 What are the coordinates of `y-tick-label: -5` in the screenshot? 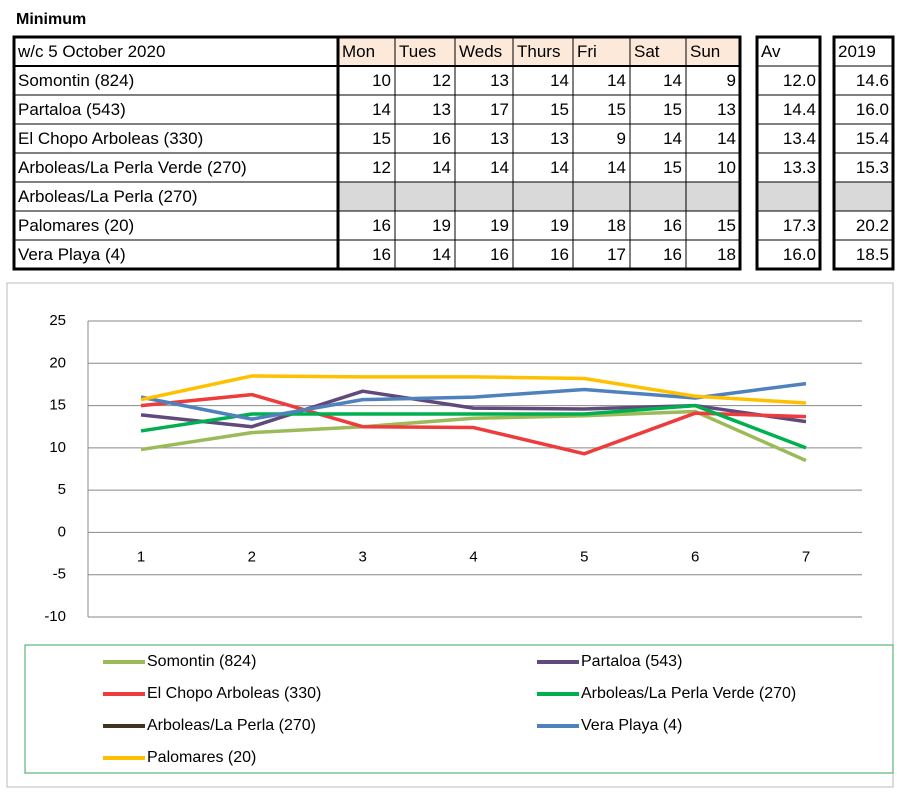 It's located at (59, 574).